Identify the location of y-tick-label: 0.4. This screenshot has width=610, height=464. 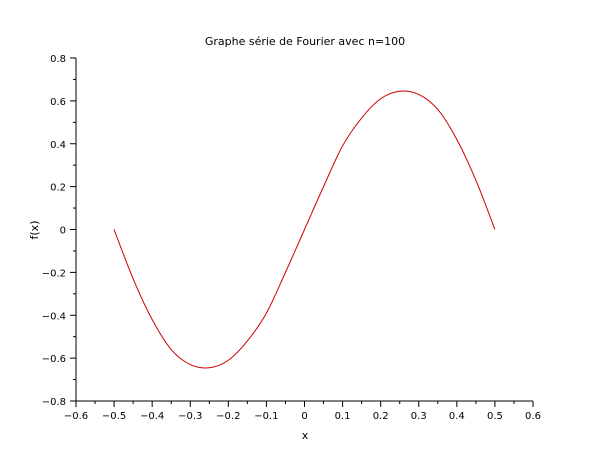
(58, 145).